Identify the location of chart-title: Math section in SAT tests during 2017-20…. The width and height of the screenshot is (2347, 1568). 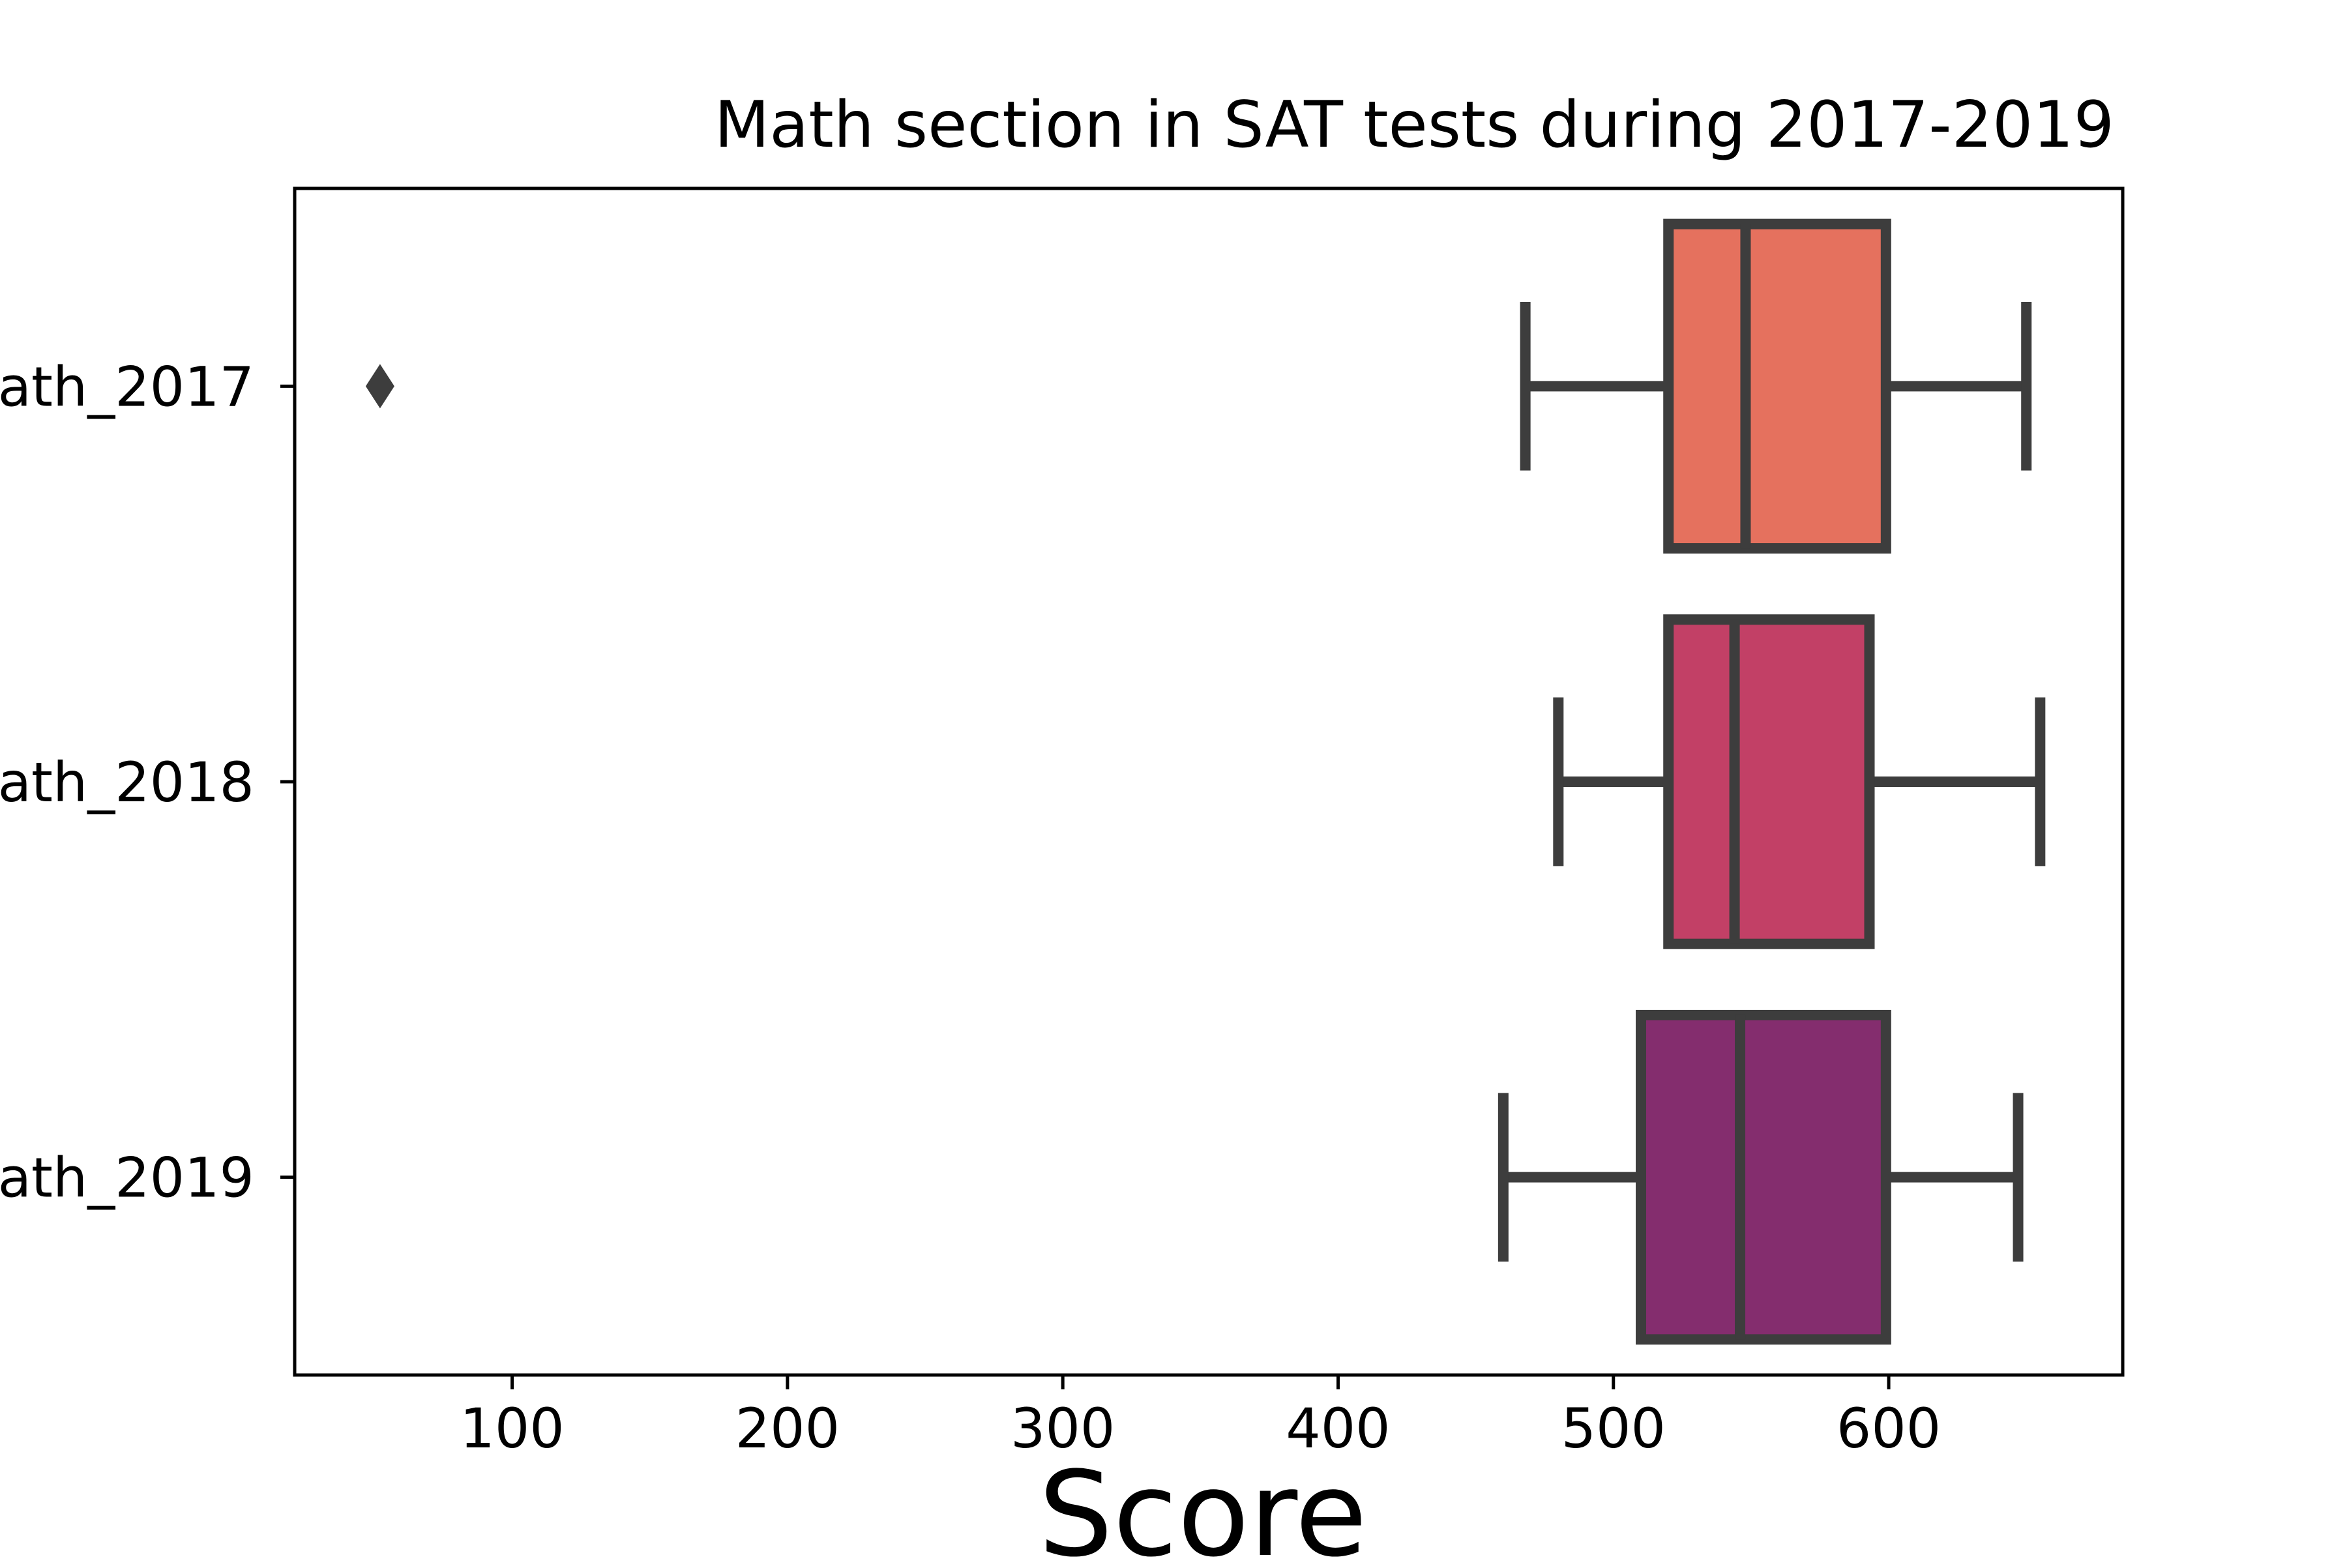
(1414, 125).